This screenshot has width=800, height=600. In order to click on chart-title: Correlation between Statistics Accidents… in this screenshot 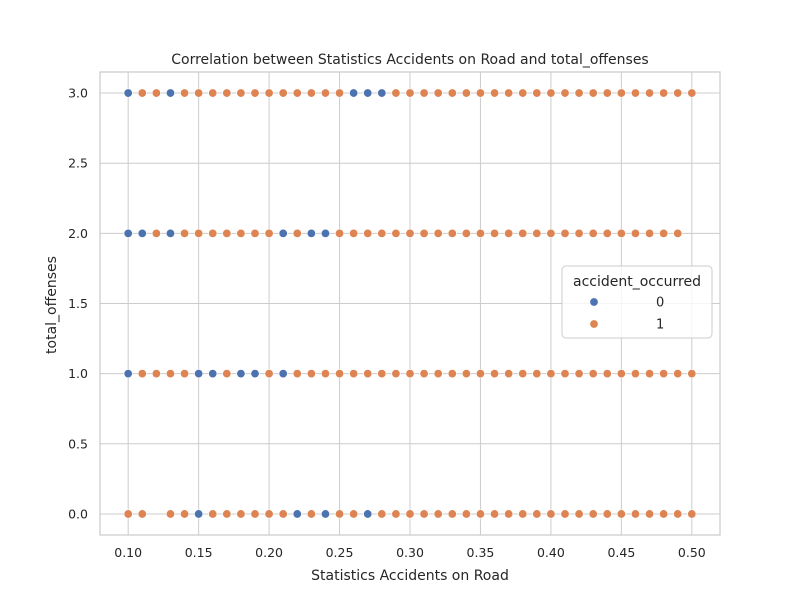, I will do `click(409, 60)`.